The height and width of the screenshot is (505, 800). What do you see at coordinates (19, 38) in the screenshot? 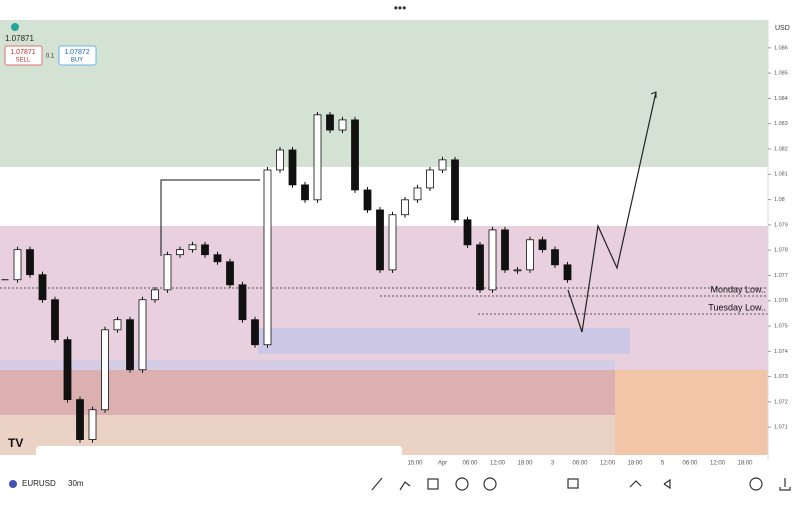
I see `price: 1.07871` at bounding box center [19, 38].